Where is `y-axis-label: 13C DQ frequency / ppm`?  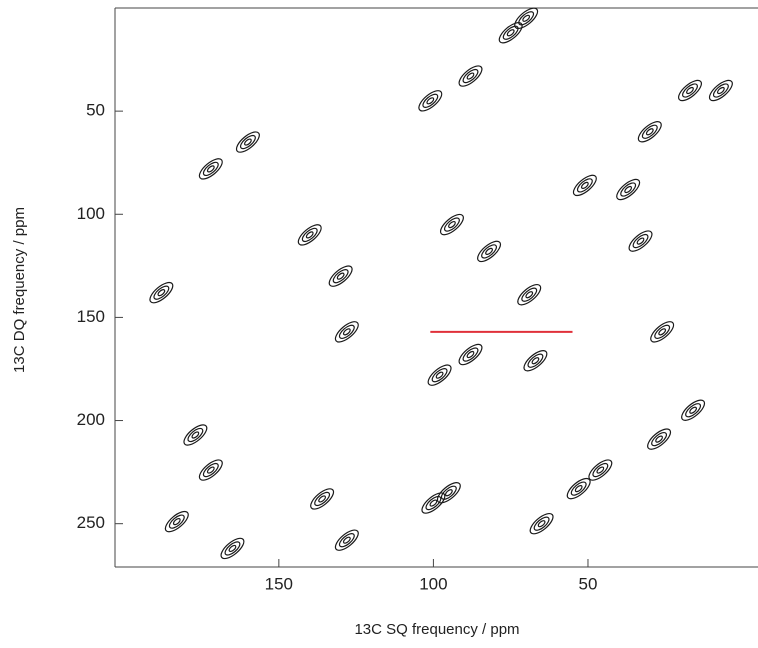
y-axis-label: 13C DQ frequency / ppm is located at coordinates (19, 290).